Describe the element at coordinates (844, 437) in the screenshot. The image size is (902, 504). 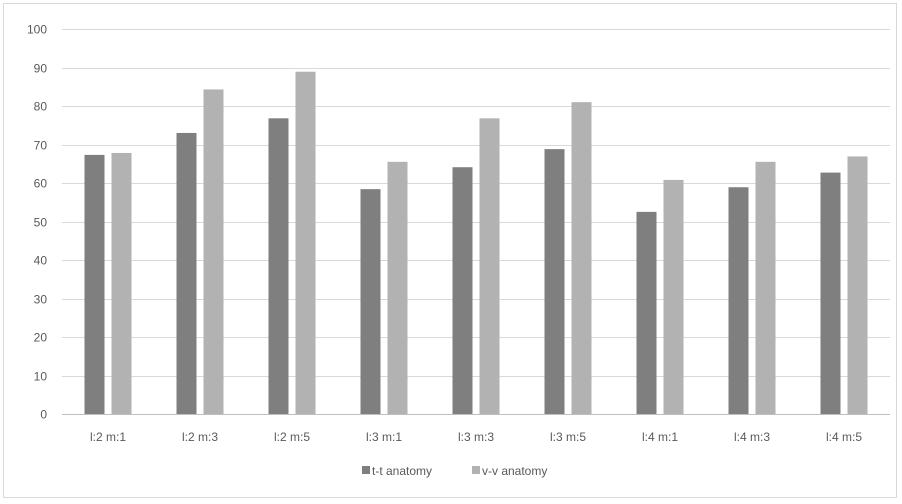
I see `x-tick-label: l:4 m:5` at that location.